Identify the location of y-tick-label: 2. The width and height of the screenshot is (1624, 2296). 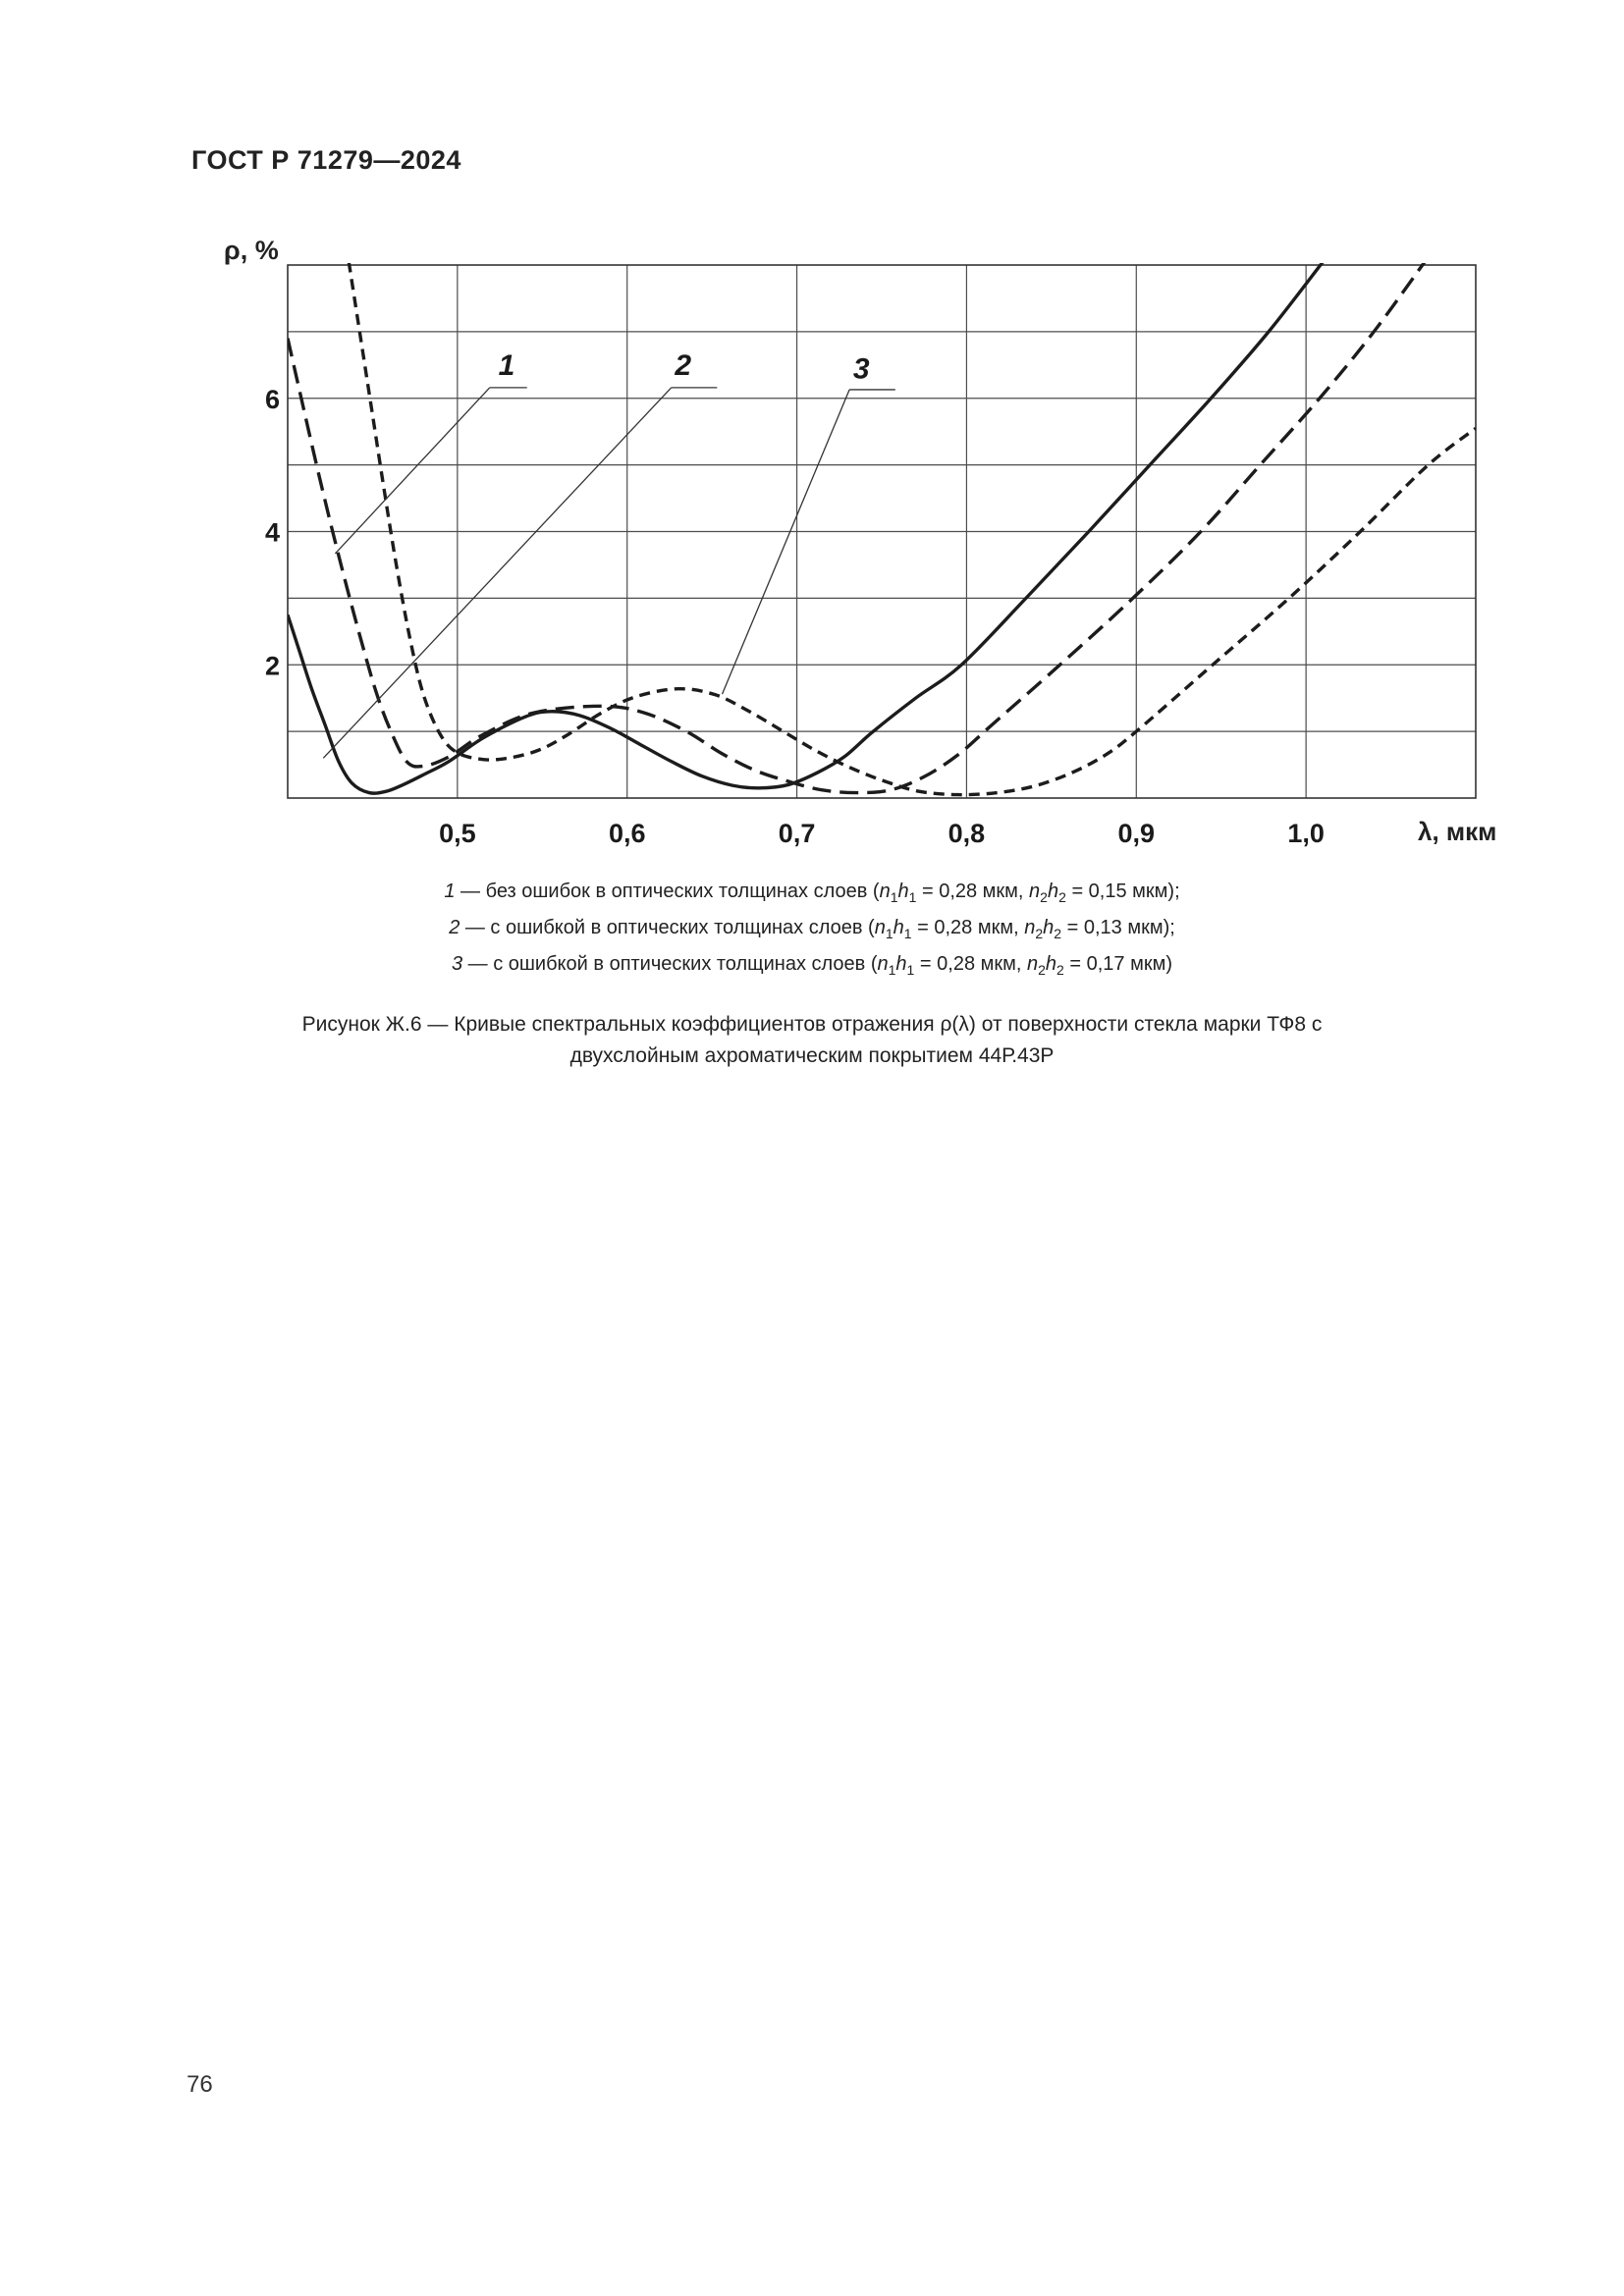
(272, 665).